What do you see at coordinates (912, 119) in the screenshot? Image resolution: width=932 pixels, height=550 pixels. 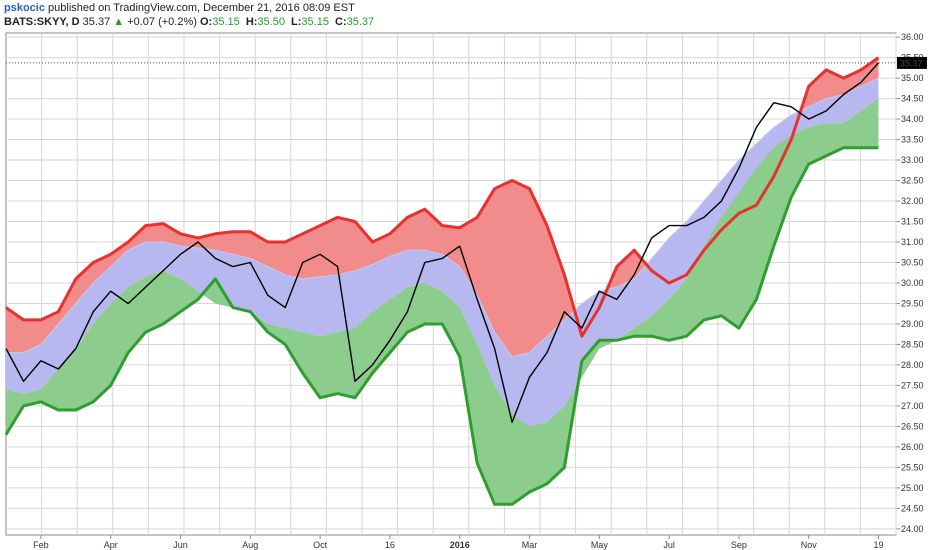 I see `y-tick-label: 34.00` at bounding box center [912, 119].